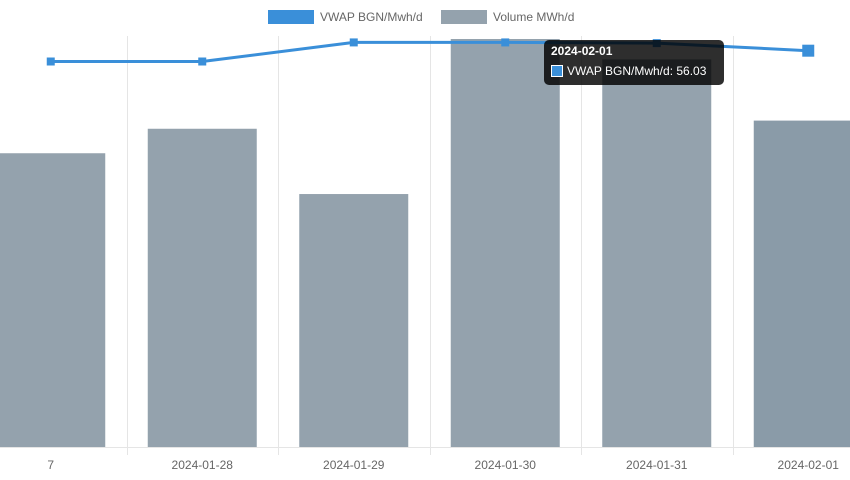 The width and height of the screenshot is (850, 480). Describe the element at coordinates (50, 465) in the screenshot. I see `x-tick-label: 7` at that location.